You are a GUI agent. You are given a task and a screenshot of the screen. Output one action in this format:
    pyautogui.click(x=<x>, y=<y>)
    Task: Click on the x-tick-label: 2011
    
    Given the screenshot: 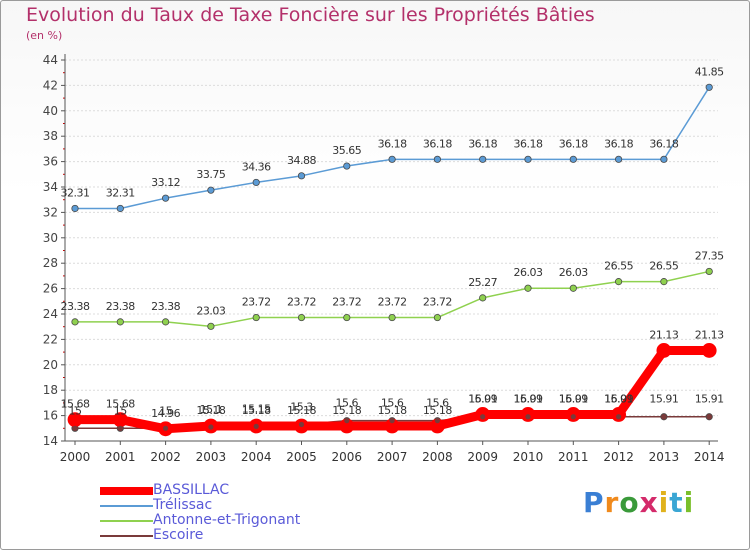 What is the action you would take?
    pyautogui.click(x=573, y=457)
    